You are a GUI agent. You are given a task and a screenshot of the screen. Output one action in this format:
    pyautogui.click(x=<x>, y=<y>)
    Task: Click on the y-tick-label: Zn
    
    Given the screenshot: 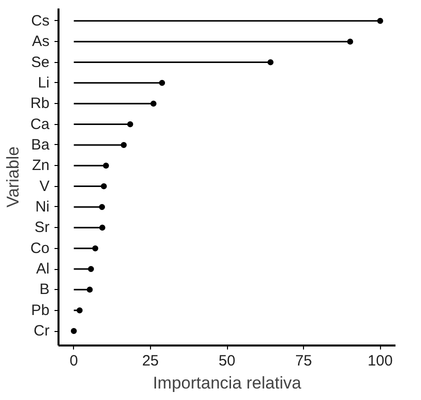 What is the action you would take?
    pyautogui.click(x=41, y=165)
    